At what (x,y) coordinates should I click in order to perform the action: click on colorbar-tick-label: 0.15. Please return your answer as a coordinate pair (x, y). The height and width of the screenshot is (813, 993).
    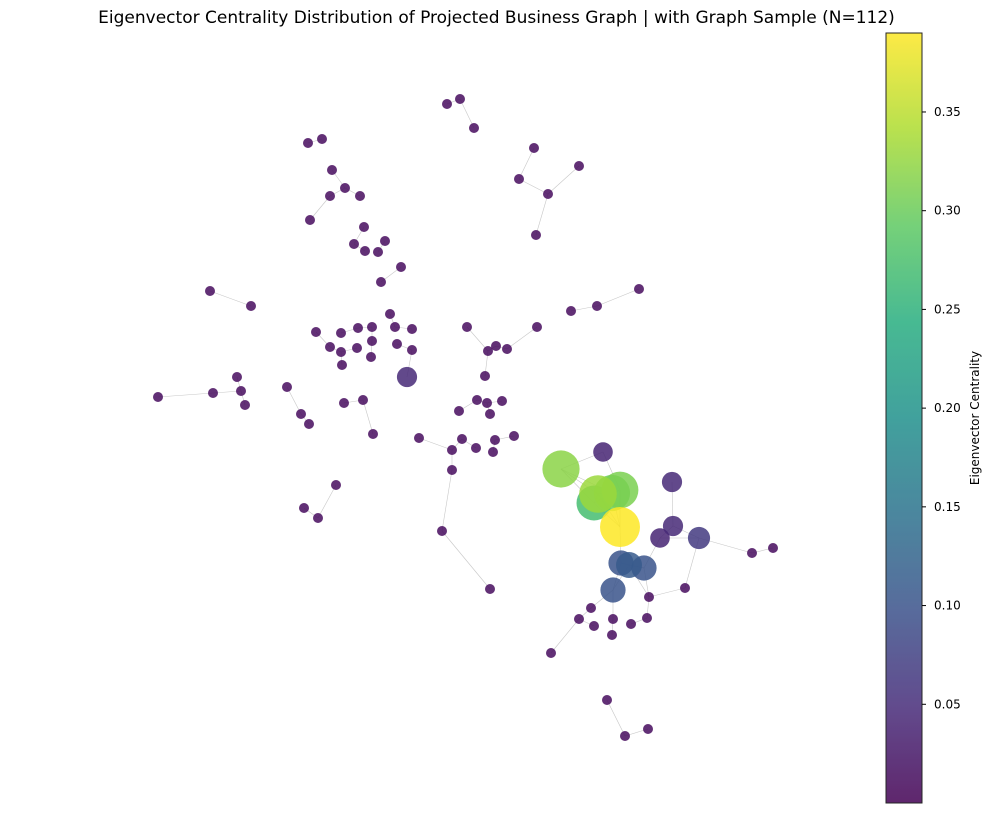
    Looking at the image, I should click on (947, 507).